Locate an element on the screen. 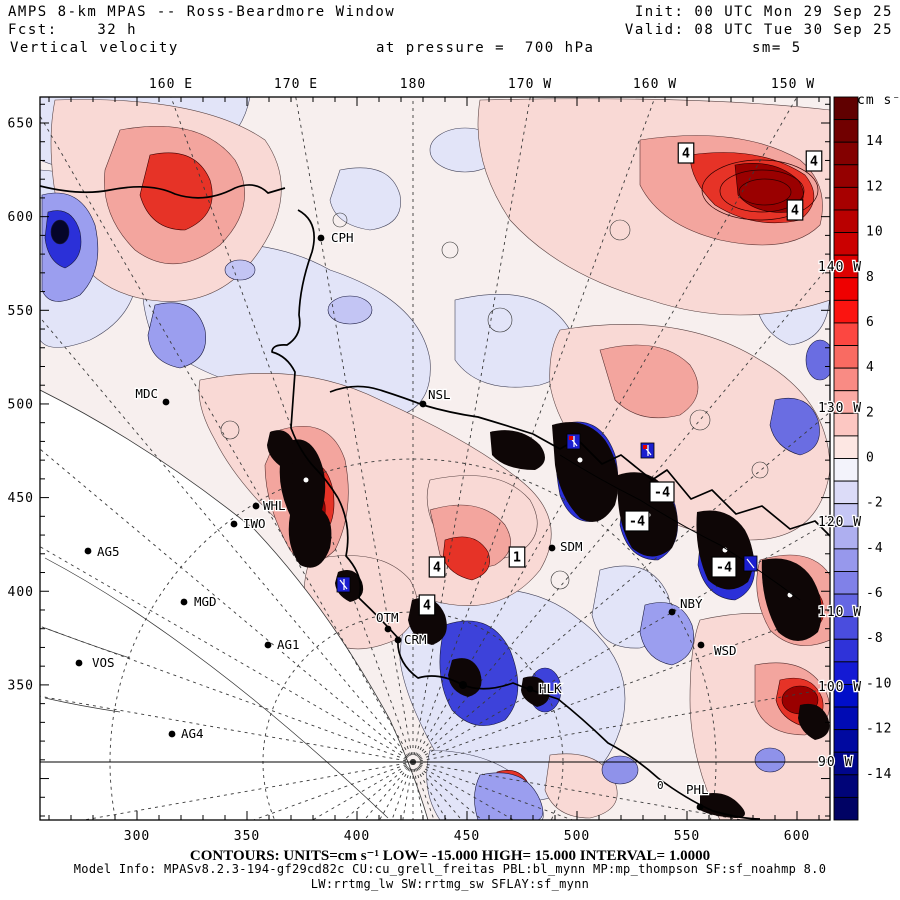 This screenshot has height=900, width=900. svg-text: 14 is located at coordinates (875, 141).